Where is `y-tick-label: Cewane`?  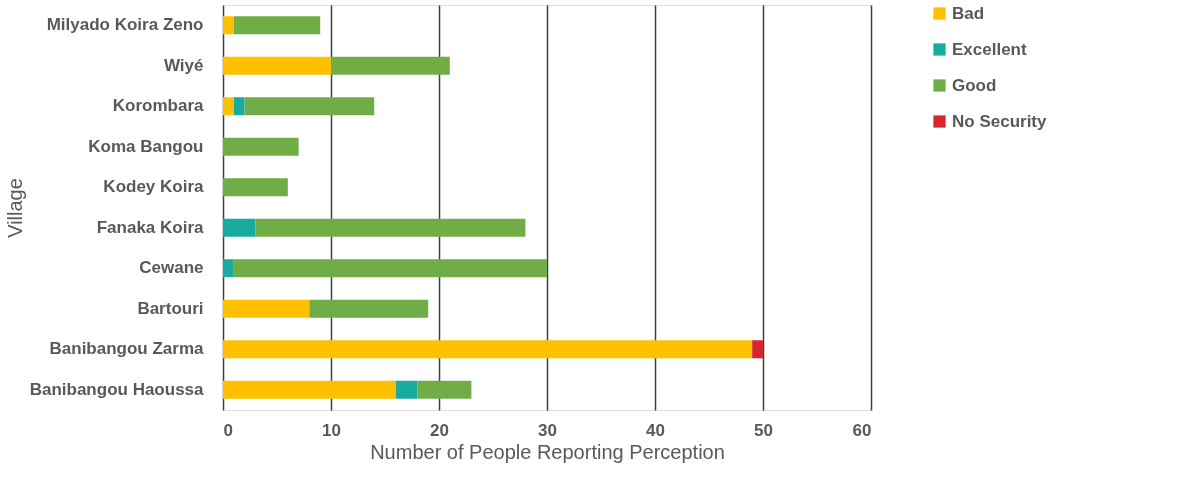 y-tick-label: Cewane is located at coordinates (171, 268).